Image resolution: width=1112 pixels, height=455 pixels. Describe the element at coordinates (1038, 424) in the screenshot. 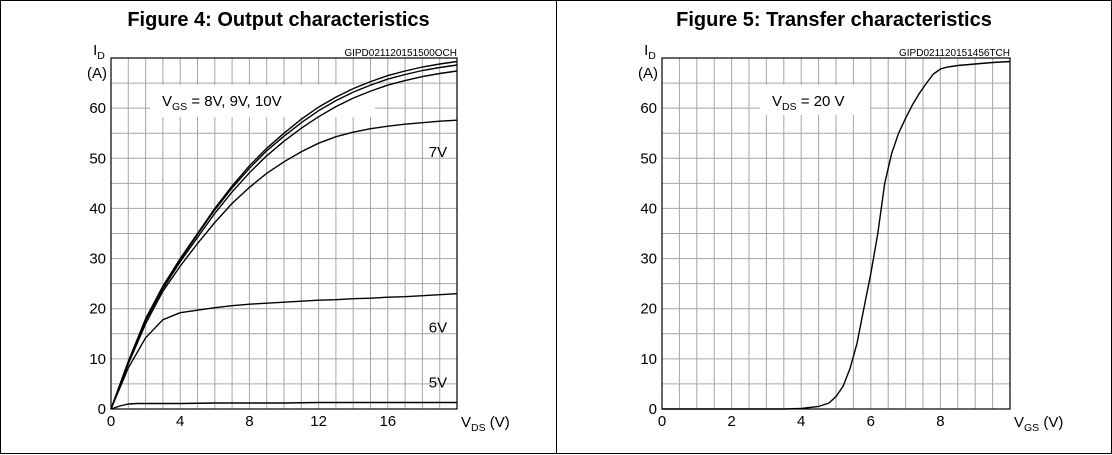

I see `x-axis-label: VGS (V)` at that location.